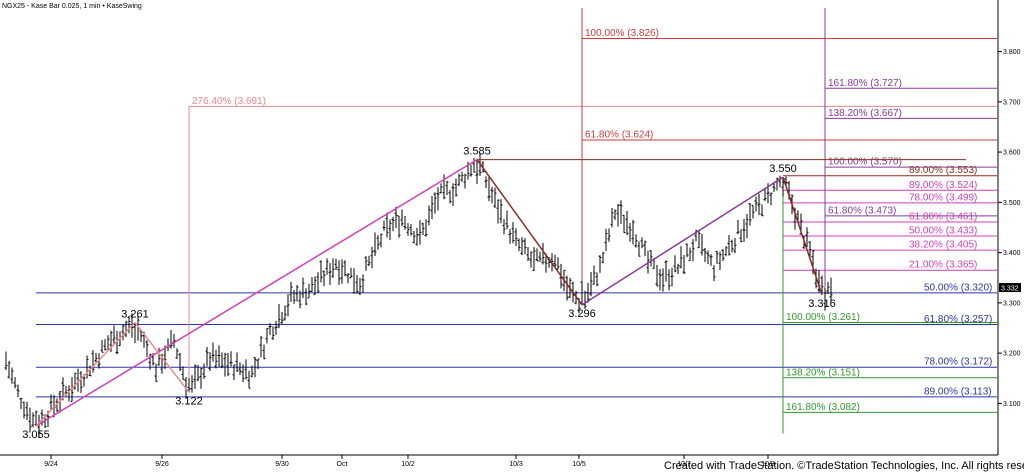  Describe the element at coordinates (958, 319) in the screenshot. I see `fib-level-label: 61.80% (3.257)` at that location.